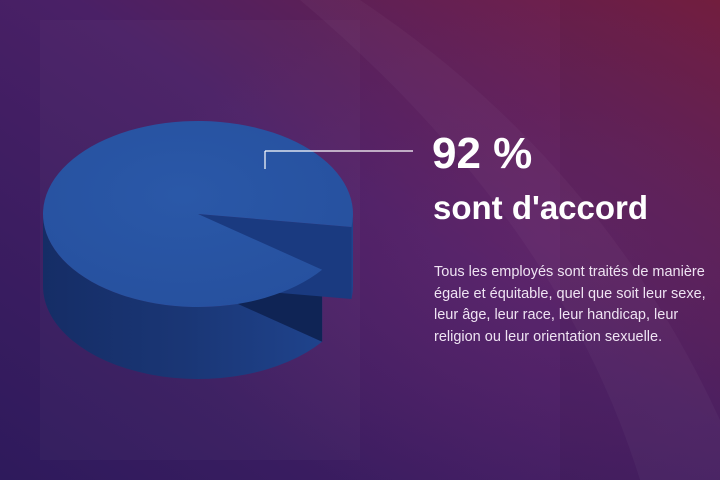  What do you see at coordinates (183, 296) in the screenshot?
I see `pie-side-wall` at bounding box center [183, 296].